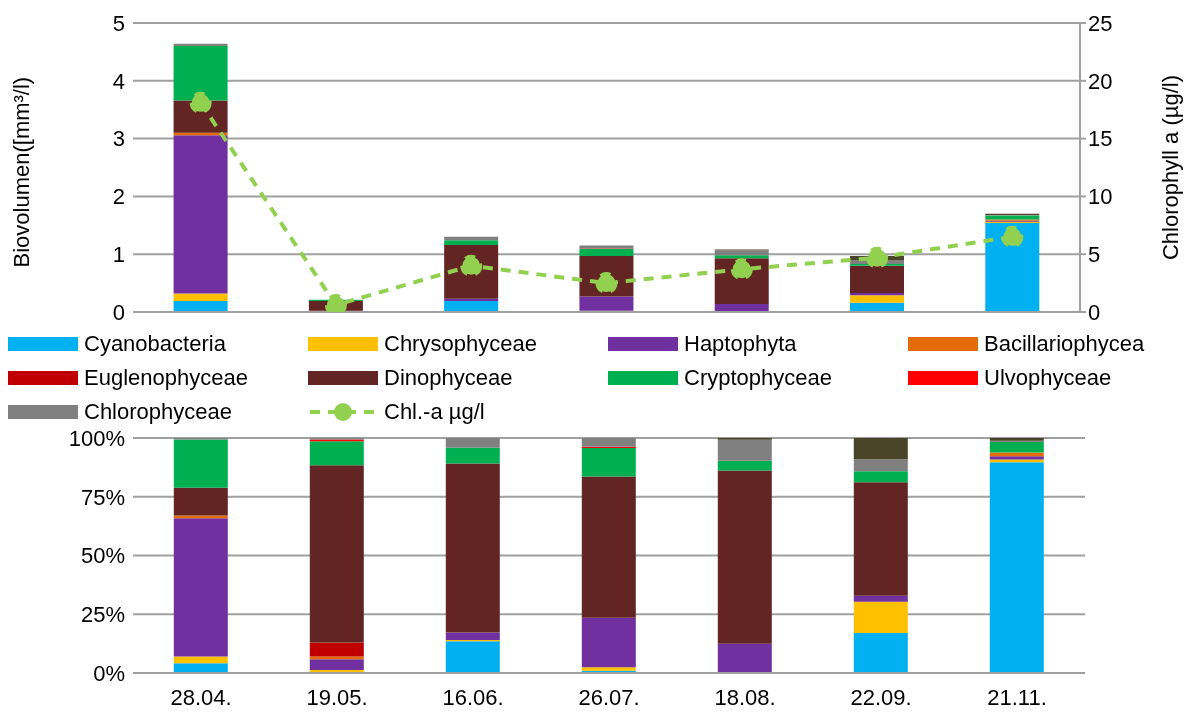 The height and width of the screenshot is (722, 1193). What do you see at coordinates (758, 378) in the screenshot?
I see `legend-label: Cryptophyceae` at bounding box center [758, 378].